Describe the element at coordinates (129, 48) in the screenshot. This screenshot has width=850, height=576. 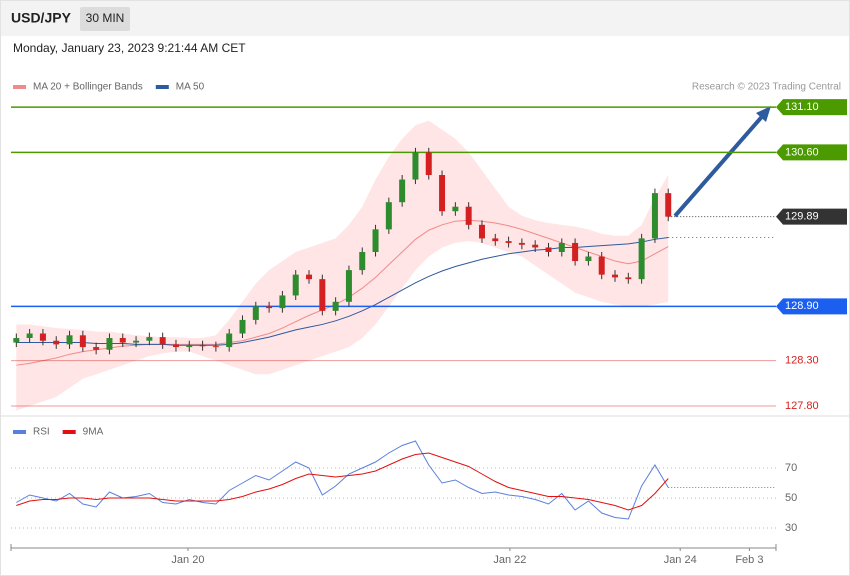
I see `timestamp: Monday, January 23, 2023 9:21:44 AM CET` at that location.